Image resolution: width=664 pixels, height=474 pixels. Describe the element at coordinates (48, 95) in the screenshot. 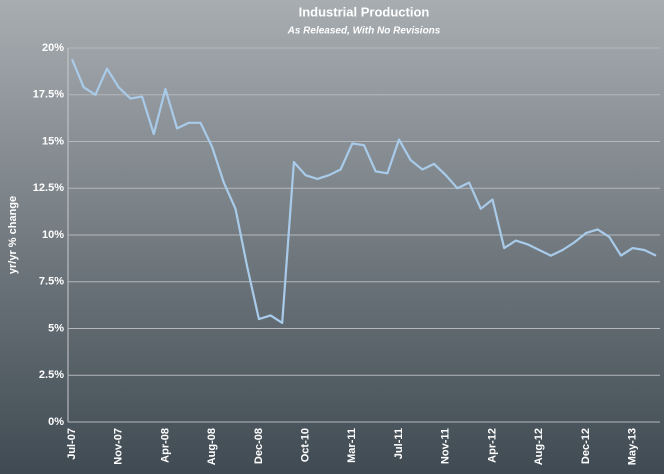

I see `y-tick-label: 17.5%` at that location.